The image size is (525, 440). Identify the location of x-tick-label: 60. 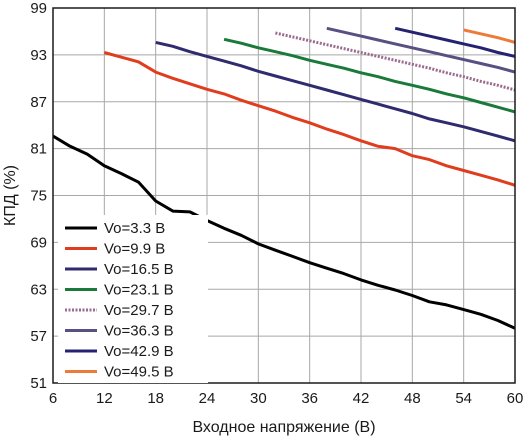
(515, 398).